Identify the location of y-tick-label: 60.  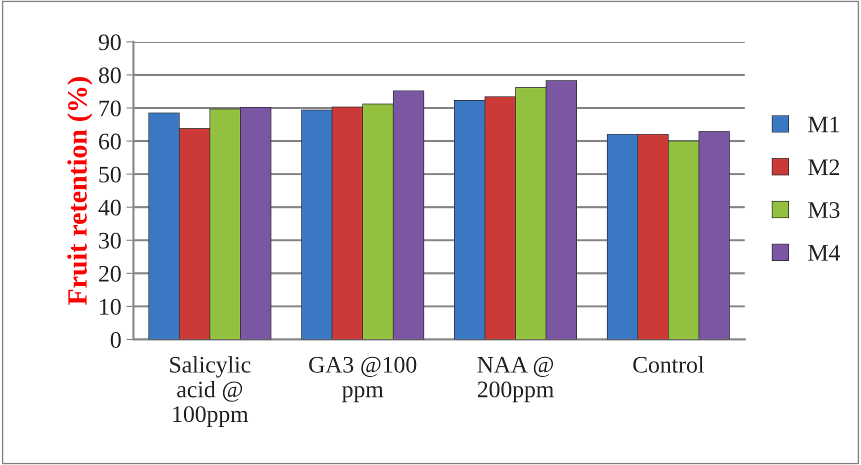
(110, 142).